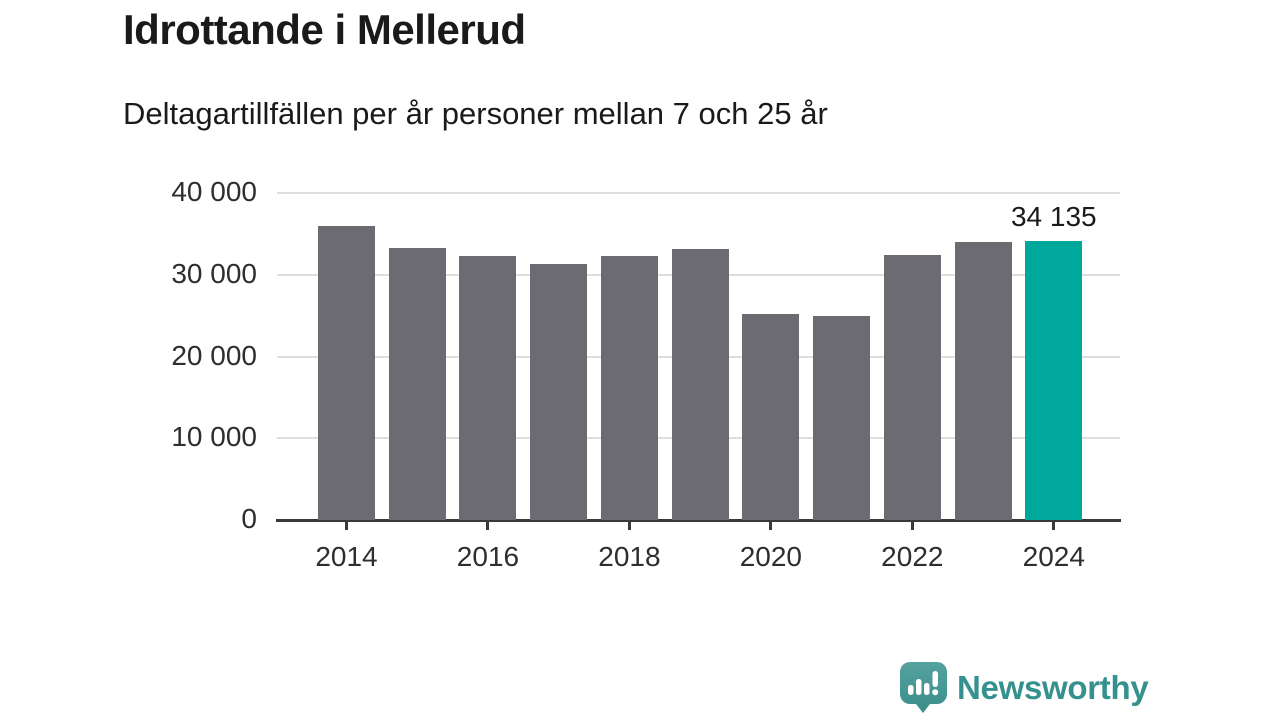 The width and height of the screenshot is (1280, 720). What do you see at coordinates (214, 437) in the screenshot?
I see `y-axis-label-10000: 10 000` at bounding box center [214, 437].